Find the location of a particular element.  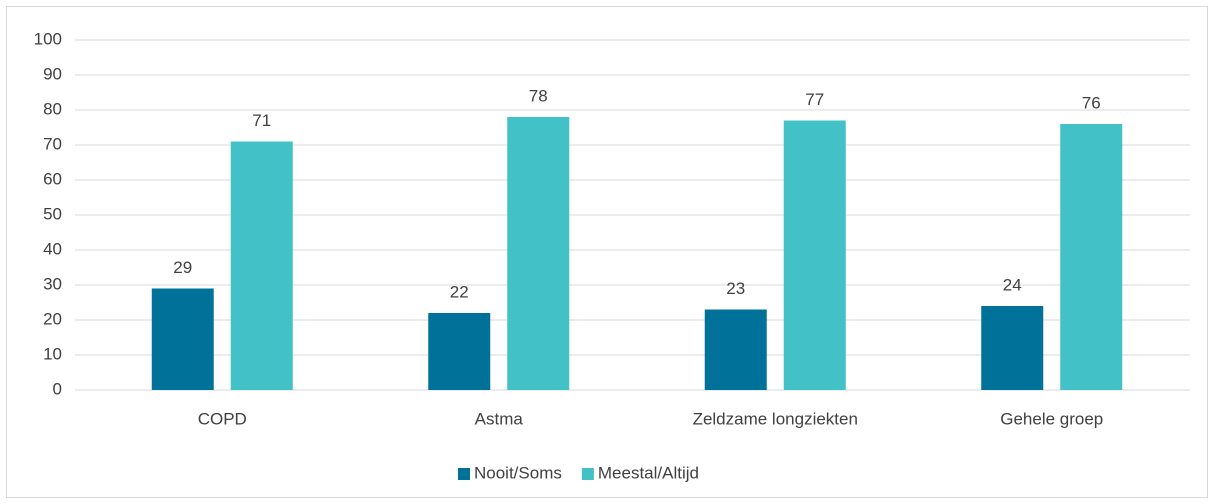

x-tick-label: COPD is located at coordinates (222, 418).